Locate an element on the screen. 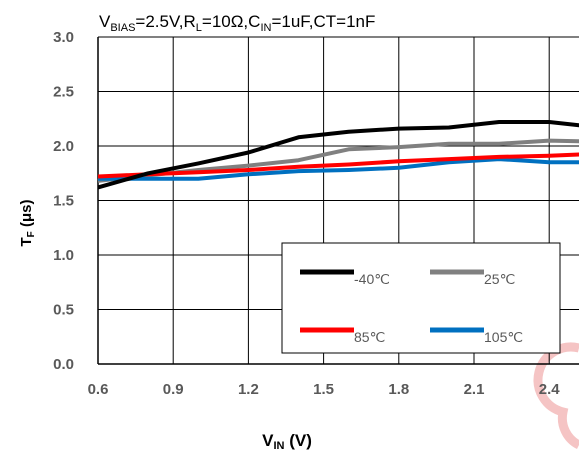 The image size is (579, 461). y-tick-label-1: 0.5 is located at coordinates (63, 310).